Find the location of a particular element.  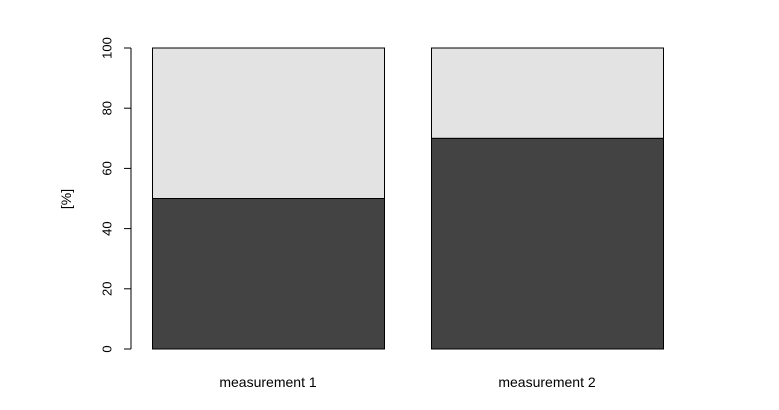

y-axis: 0 20 40 60 80 100 is located at coordinates (116, 195).